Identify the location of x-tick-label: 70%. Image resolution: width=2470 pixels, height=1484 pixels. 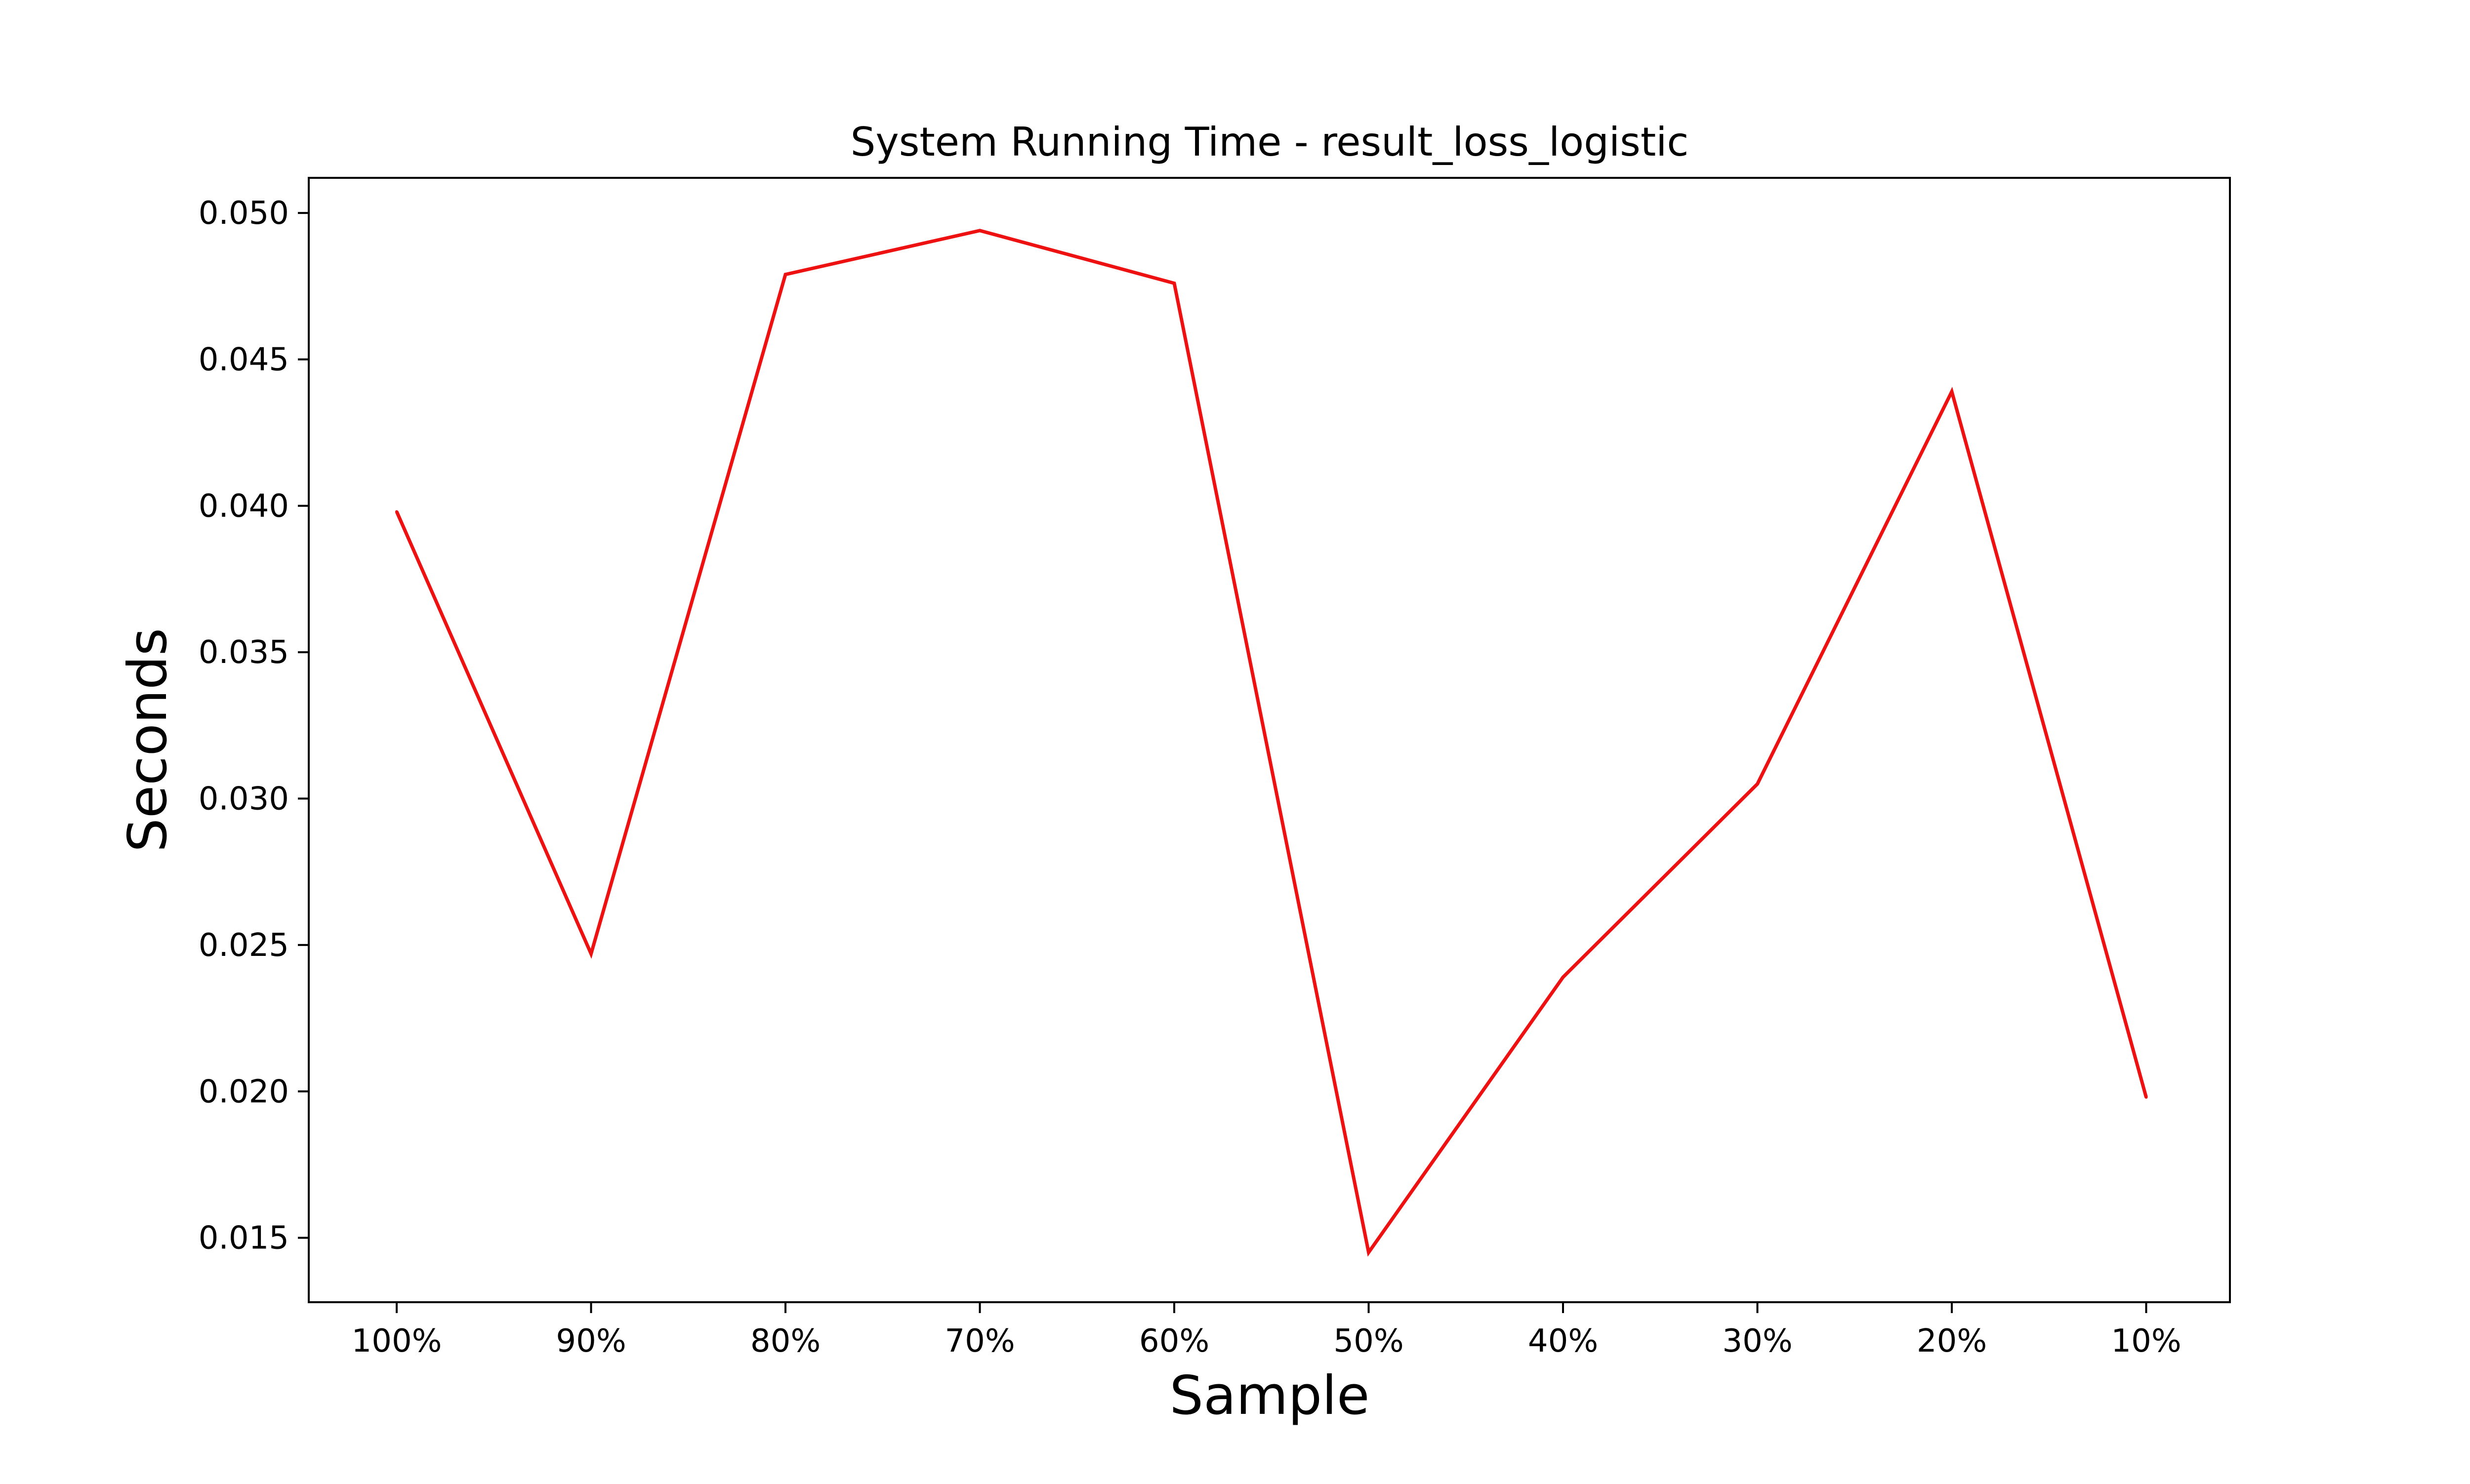
(980, 1341).